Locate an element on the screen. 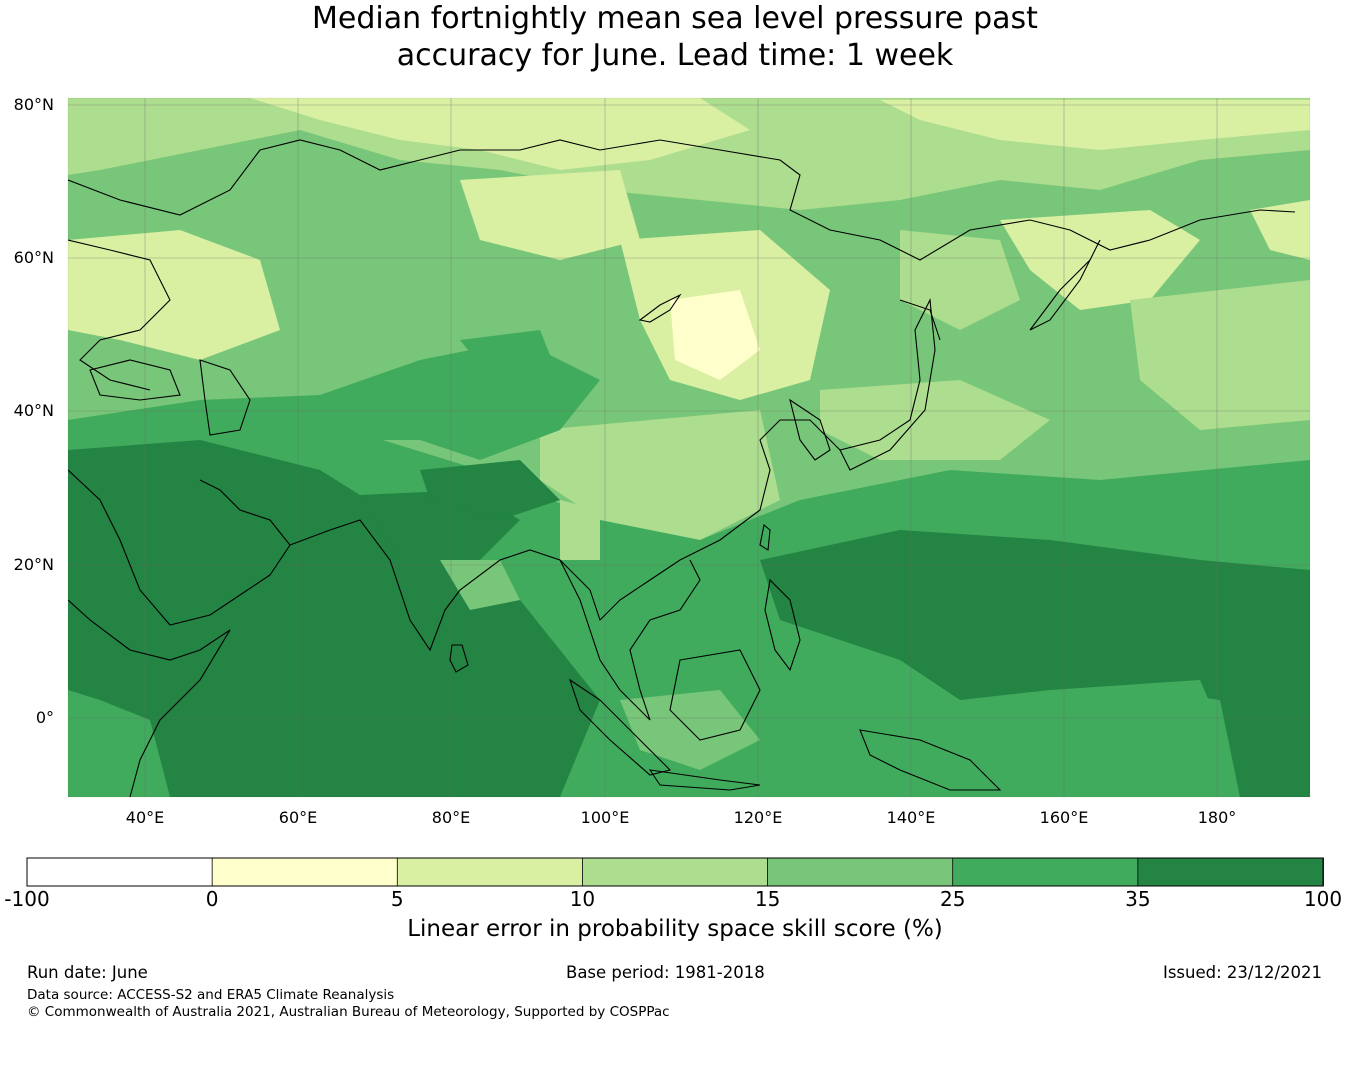 The width and height of the screenshot is (1350, 1065). colorbar-tick-label: 25 is located at coordinates (952, 899).